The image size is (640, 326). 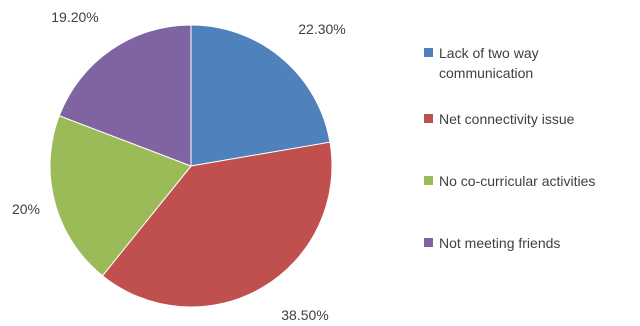 What do you see at coordinates (499, 243) in the screenshot?
I see `legend-label: Not meeting friends` at bounding box center [499, 243].